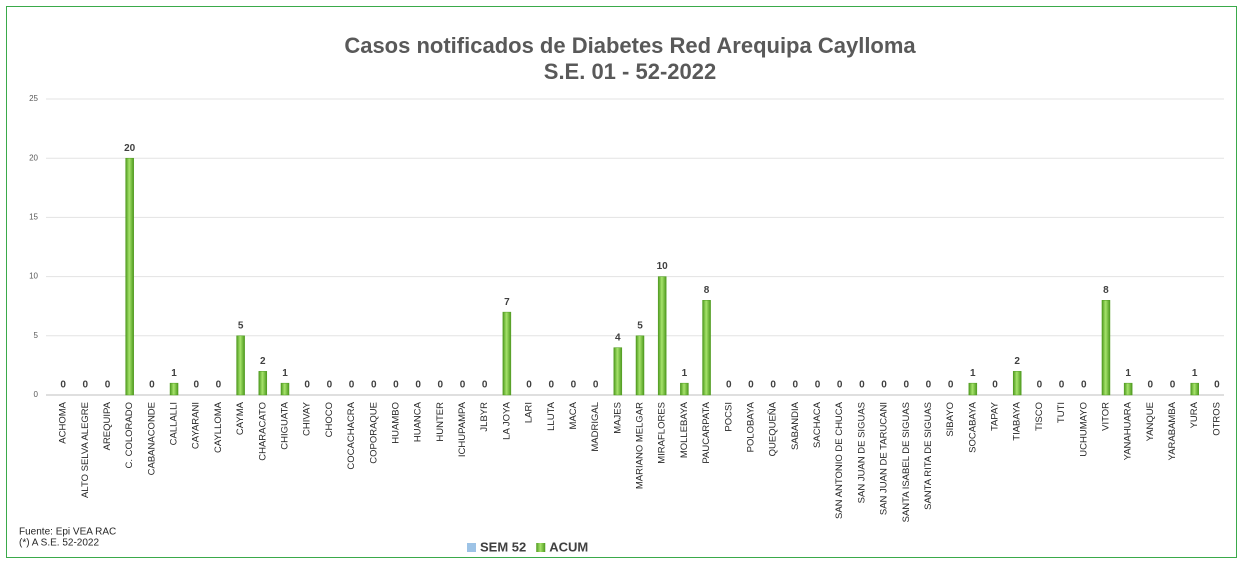  What do you see at coordinates (373, 433) in the screenshot?
I see `x-tick-label: COPORAQUE` at bounding box center [373, 433].